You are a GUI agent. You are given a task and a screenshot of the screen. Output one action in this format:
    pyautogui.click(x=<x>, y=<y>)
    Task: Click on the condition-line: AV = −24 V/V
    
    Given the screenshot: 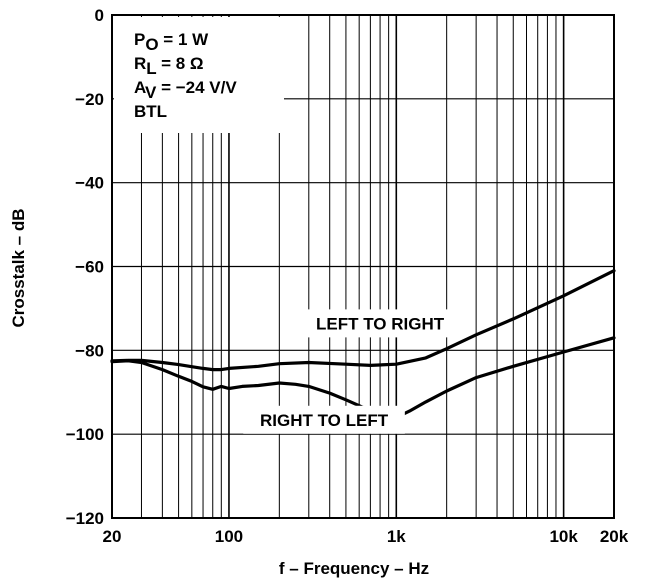 What is the action you would take?
    pyautogui.click(x=185, y=90)
    